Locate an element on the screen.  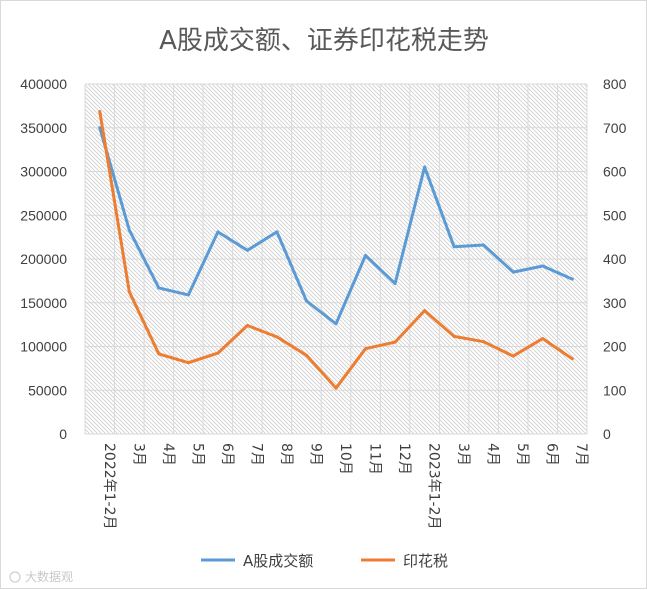
right-y-tick-label: 600 is located at coordinates (615, 172).